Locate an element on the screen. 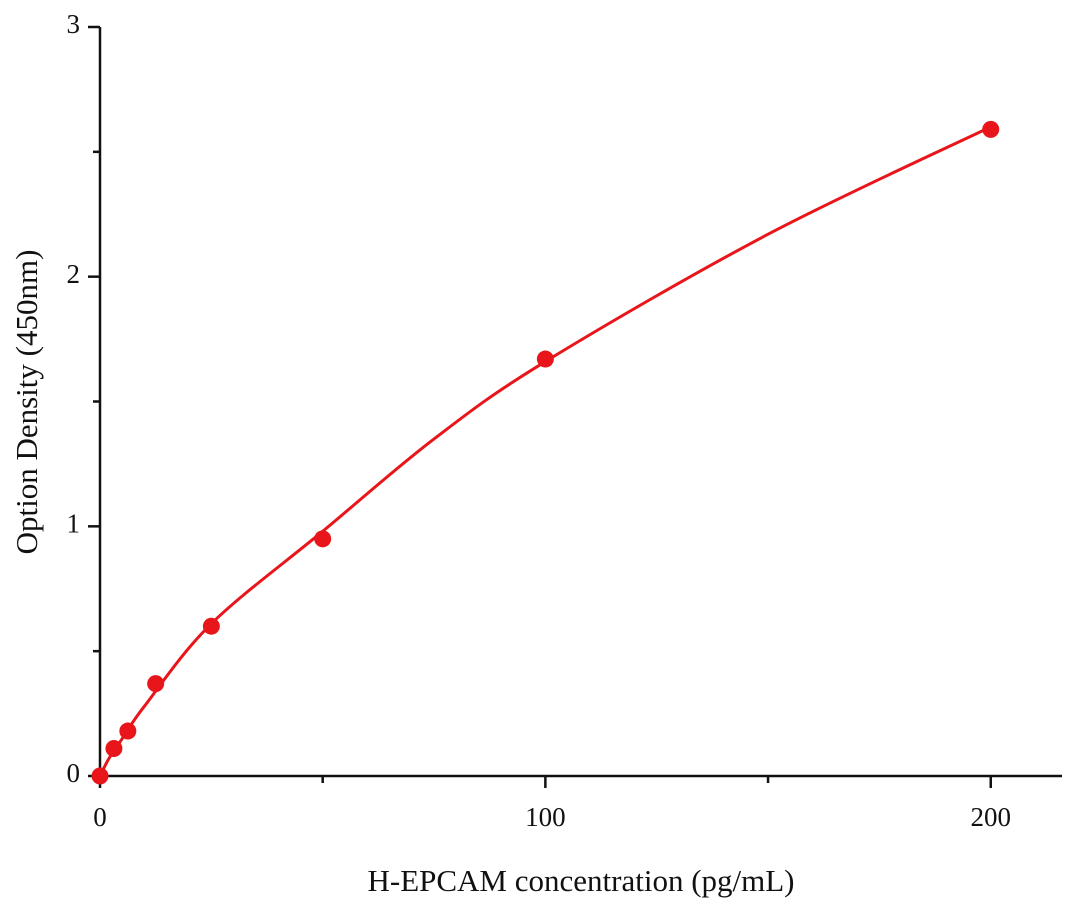 Image resolution: width=1076 pixels, height=919 pixels. y-tick-label: 0 is located at coordinates (74, 773).